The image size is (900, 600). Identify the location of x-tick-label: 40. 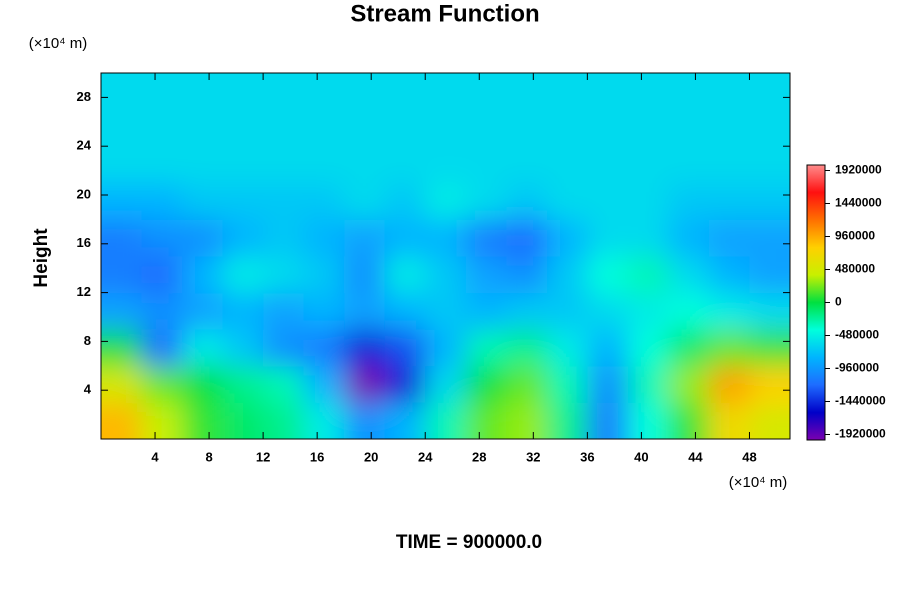
(641, 456).